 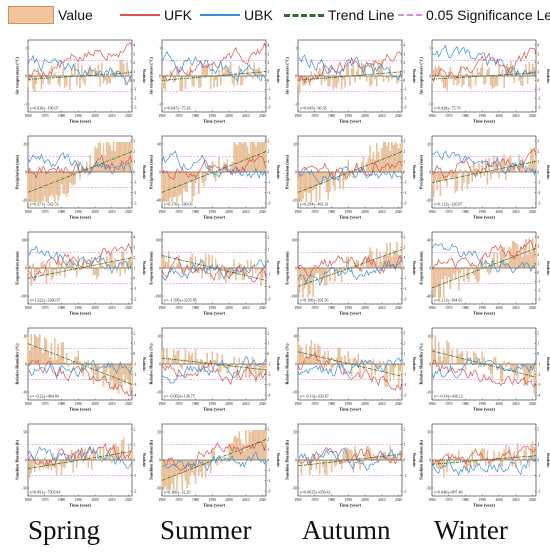 What do you see at coordinates (180, 300) in the screenshot?
I see `trend-equation: y=−1.596x+3235.85` at bounding box center [180, 300].